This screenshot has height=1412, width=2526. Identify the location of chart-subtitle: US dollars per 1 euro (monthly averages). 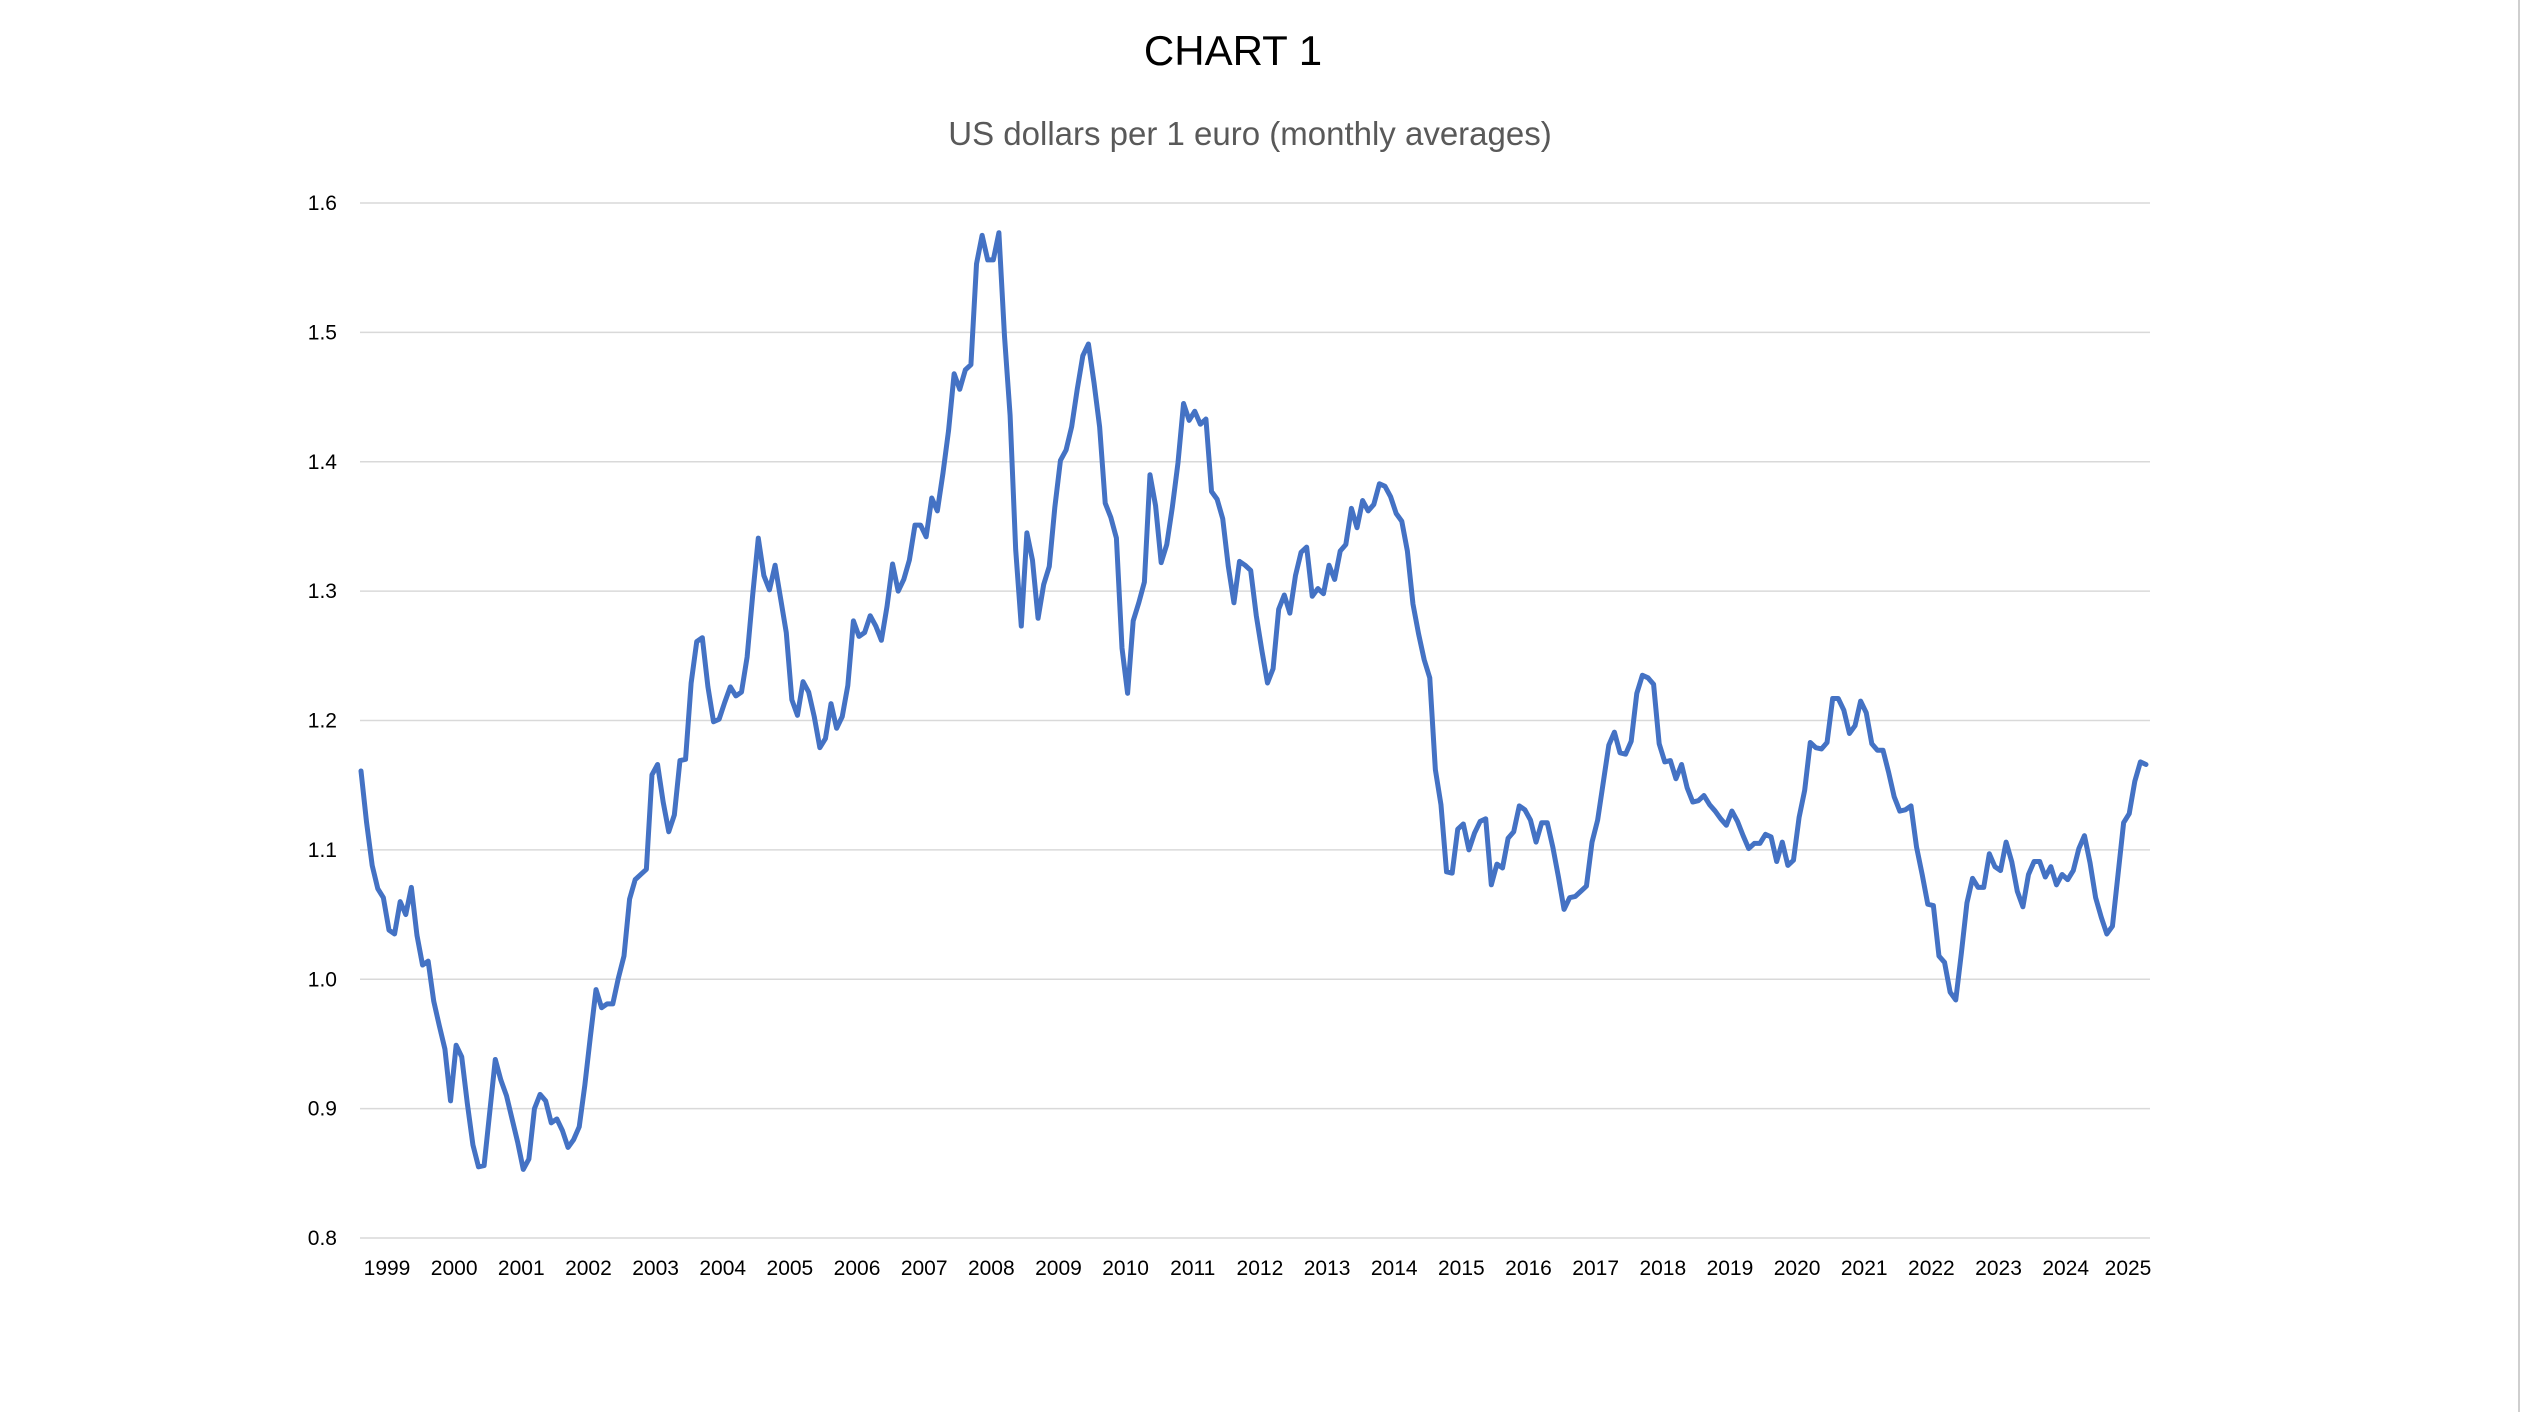
(1249, 133).